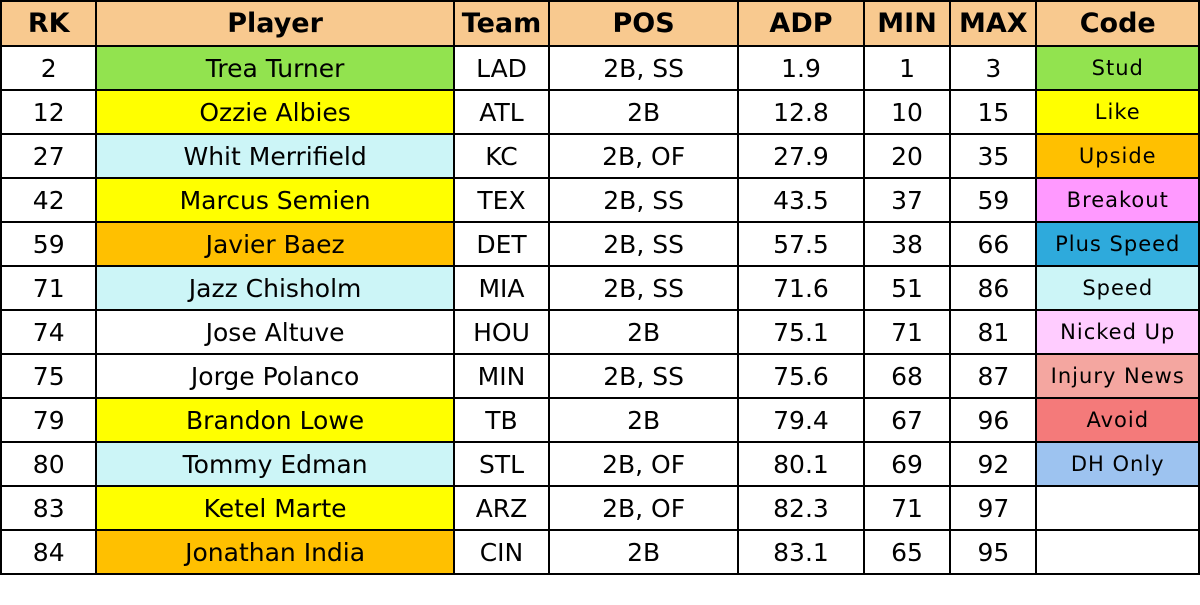 This screenshot has height=605, width=1200. Describe the element at coordinates (275, 112) in the screenshot. I see `player-cell: Ozzie Albies` at that location.